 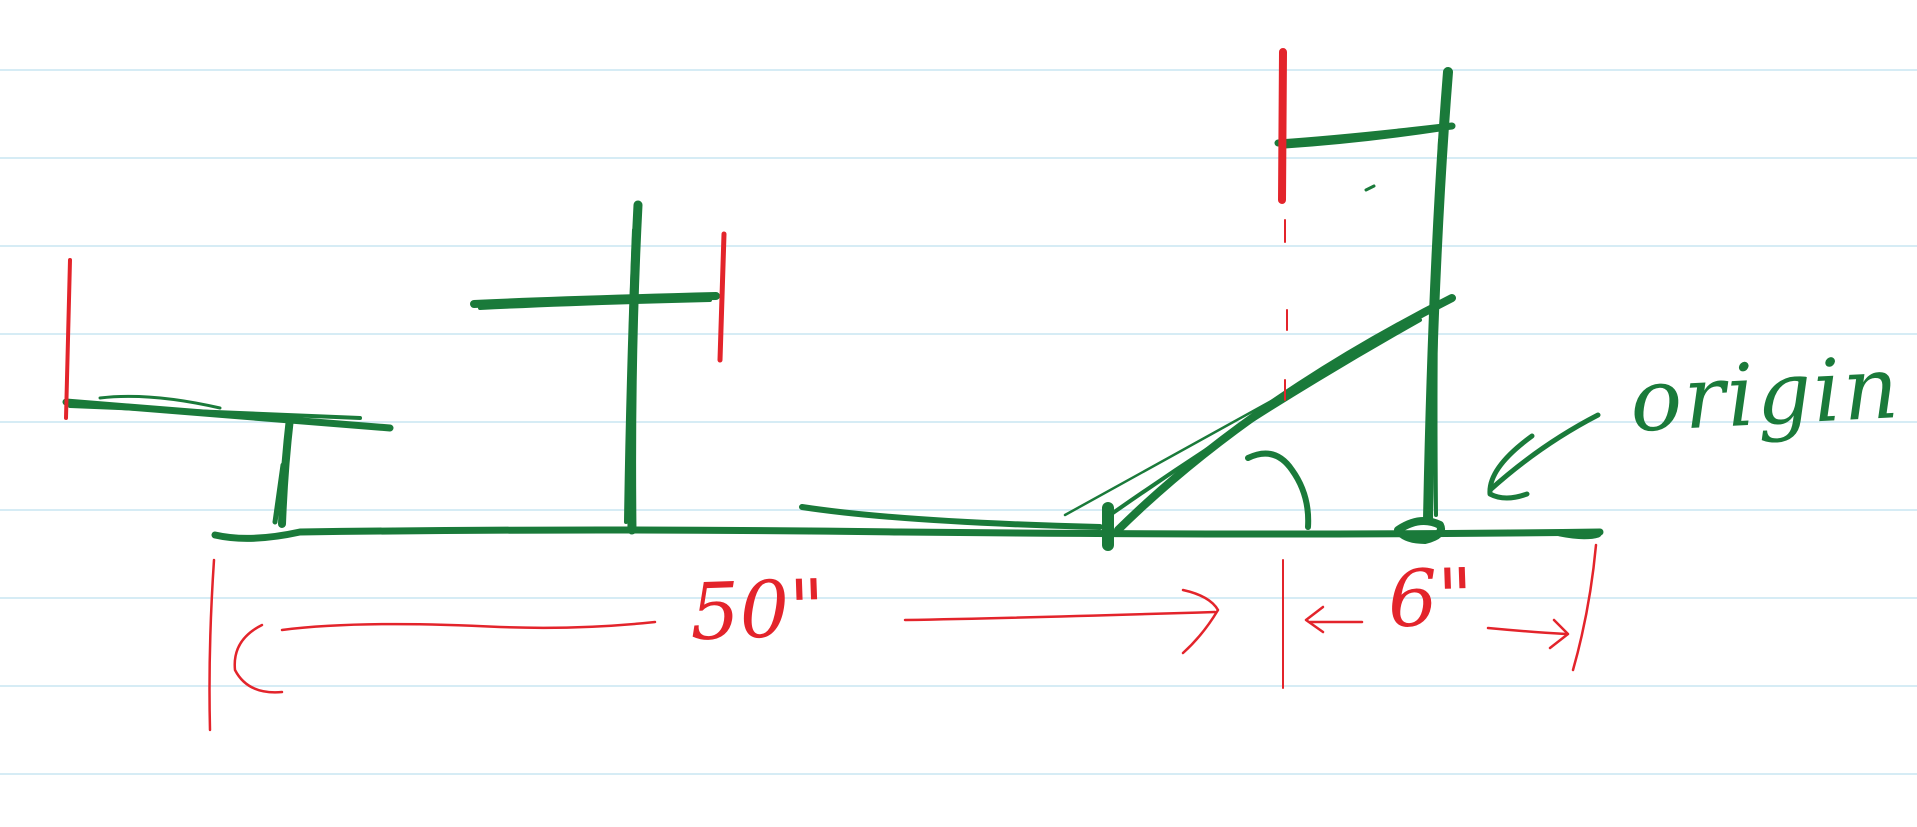 I want to click on right-top-bar, so click(x=1365, y=134).